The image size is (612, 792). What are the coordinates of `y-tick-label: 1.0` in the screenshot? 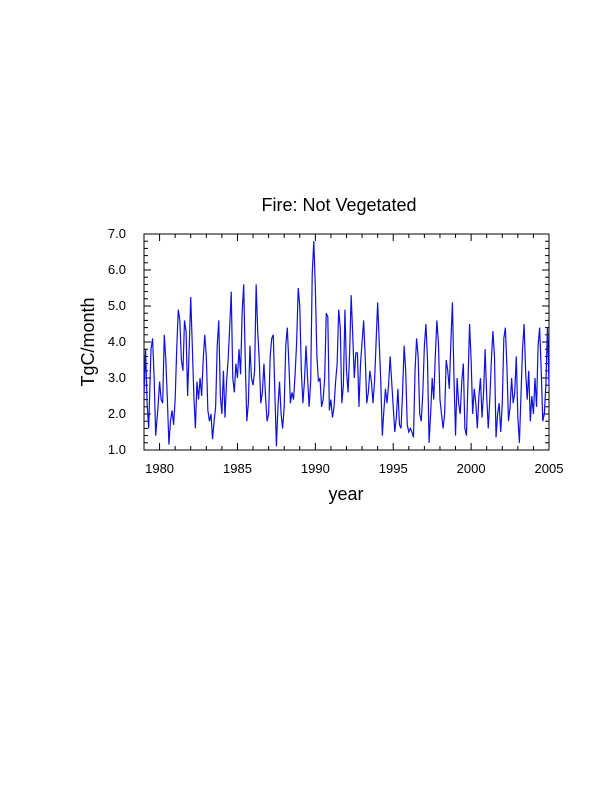 It's located at (117, 449).